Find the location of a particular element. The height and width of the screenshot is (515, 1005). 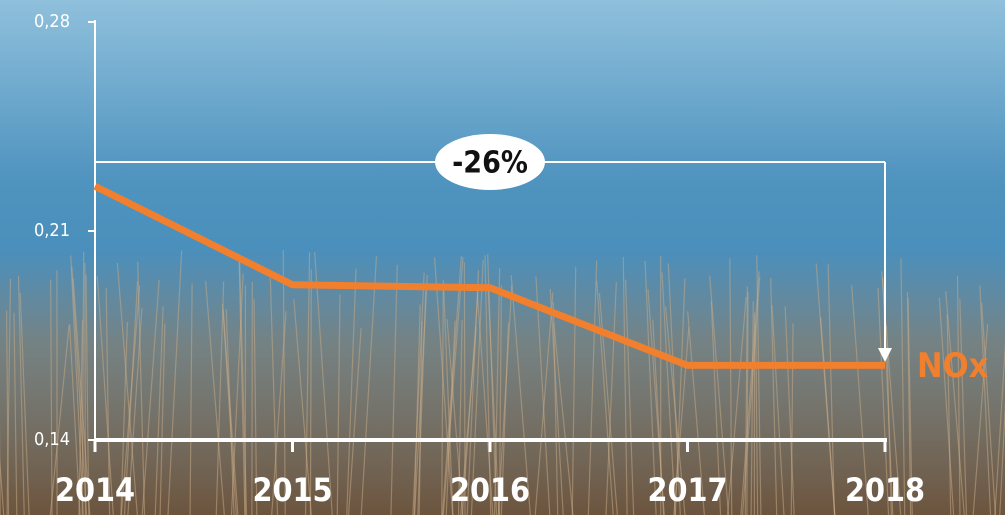

annotation: -26% is located at coordinates (490, 163).